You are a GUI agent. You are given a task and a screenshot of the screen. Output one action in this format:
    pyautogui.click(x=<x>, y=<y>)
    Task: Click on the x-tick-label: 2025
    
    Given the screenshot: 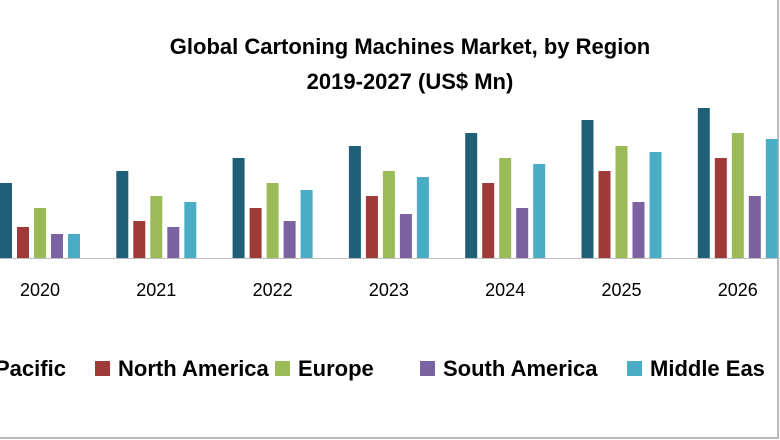 What is the action you would take?
    pyautogui.click(x=621, y=290)
    